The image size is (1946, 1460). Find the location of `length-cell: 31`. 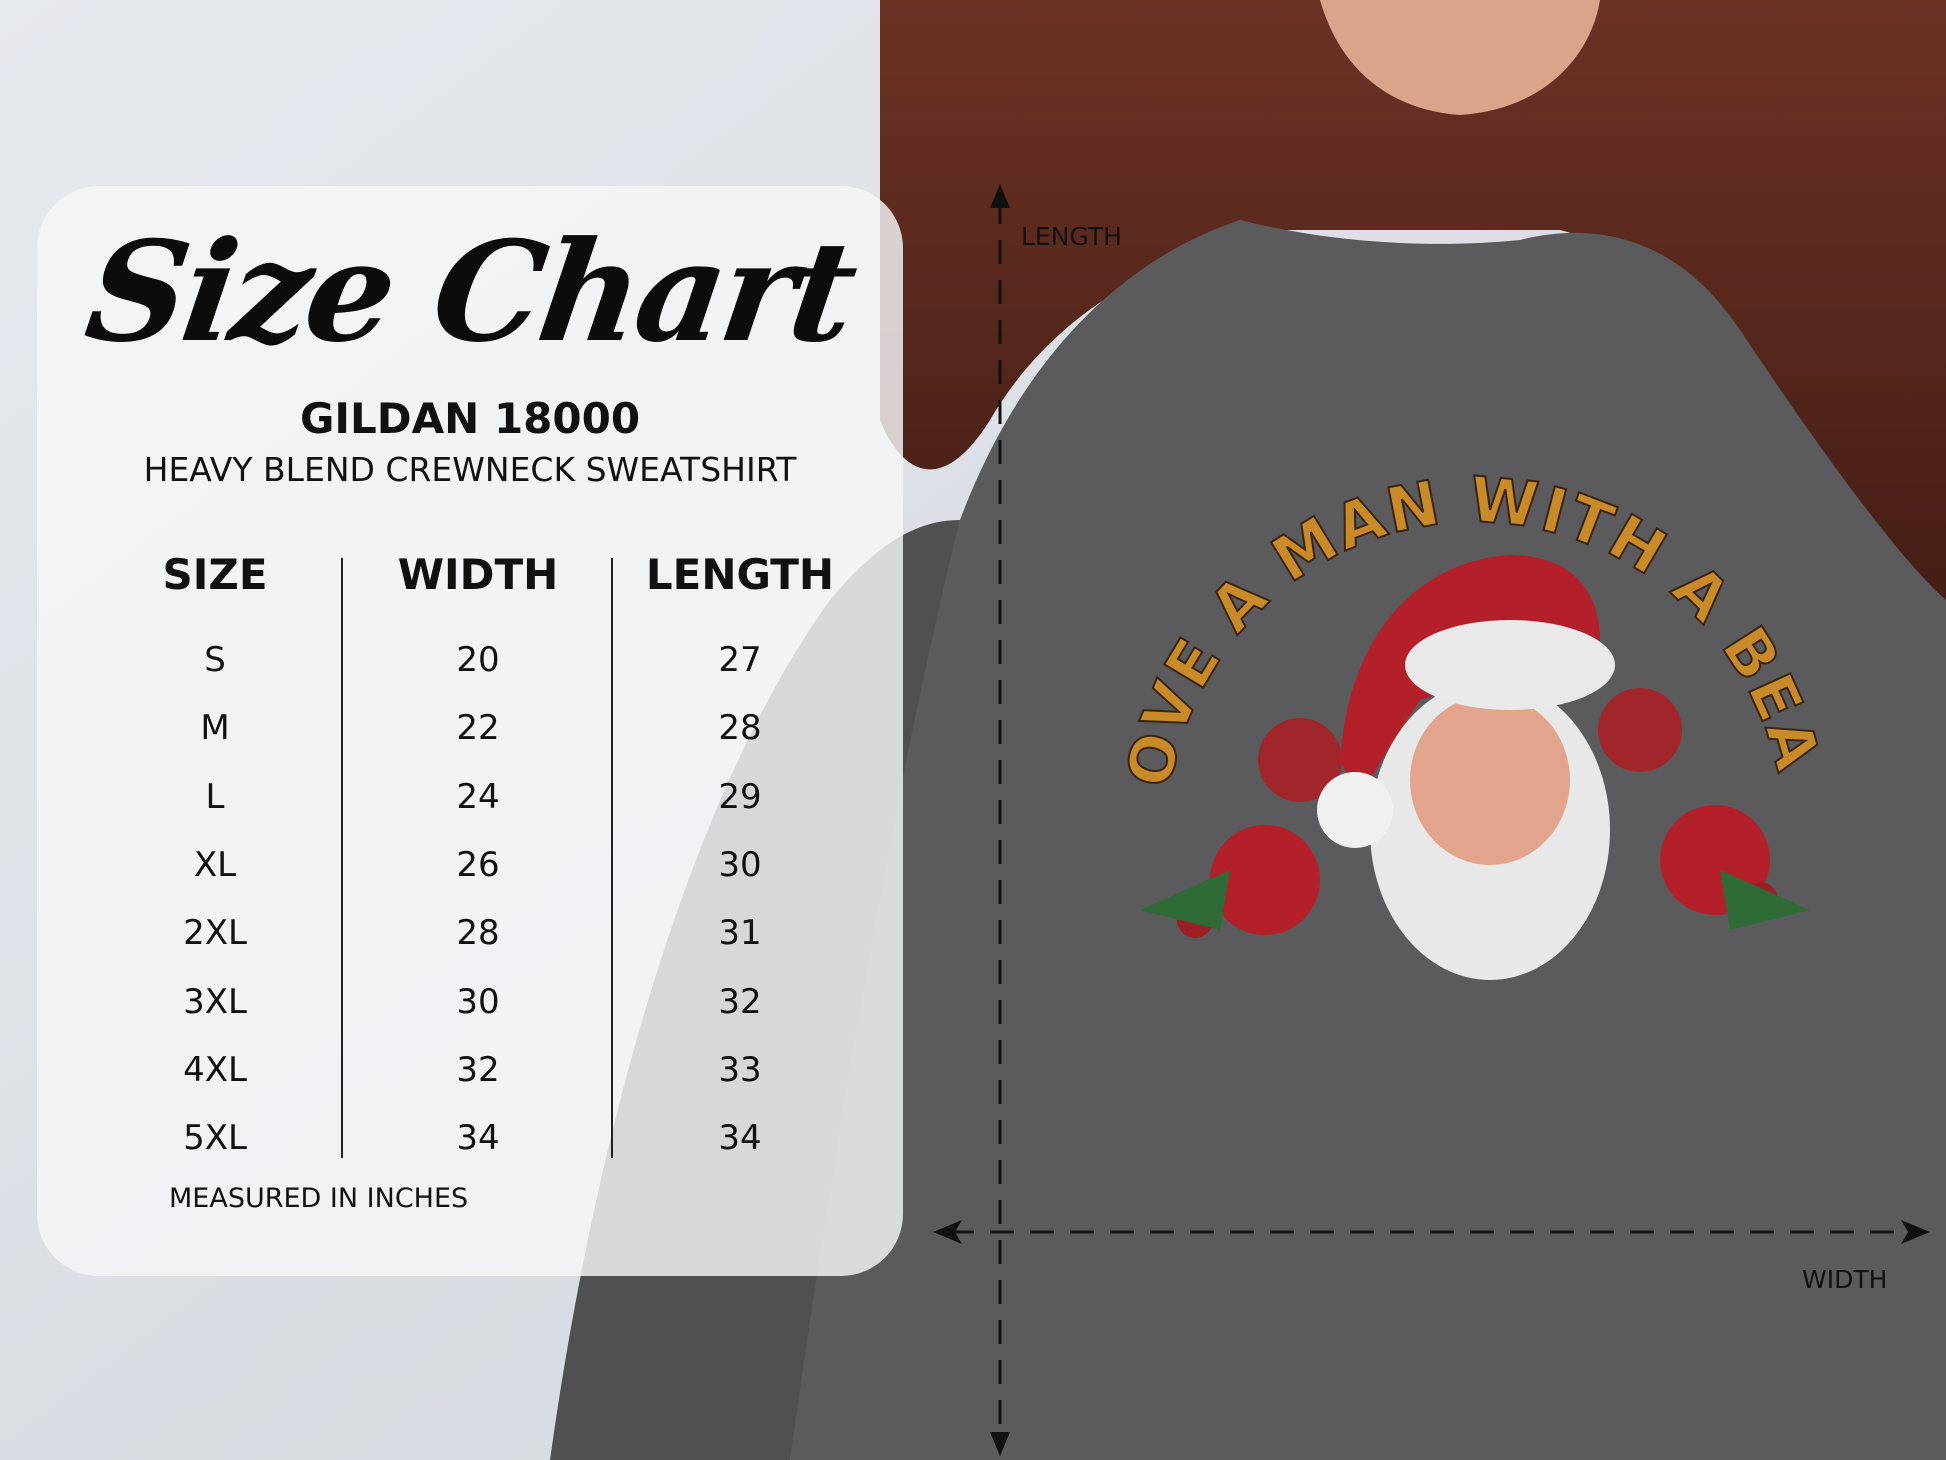

length-cell: 31 is located at coordinates (740, 933).